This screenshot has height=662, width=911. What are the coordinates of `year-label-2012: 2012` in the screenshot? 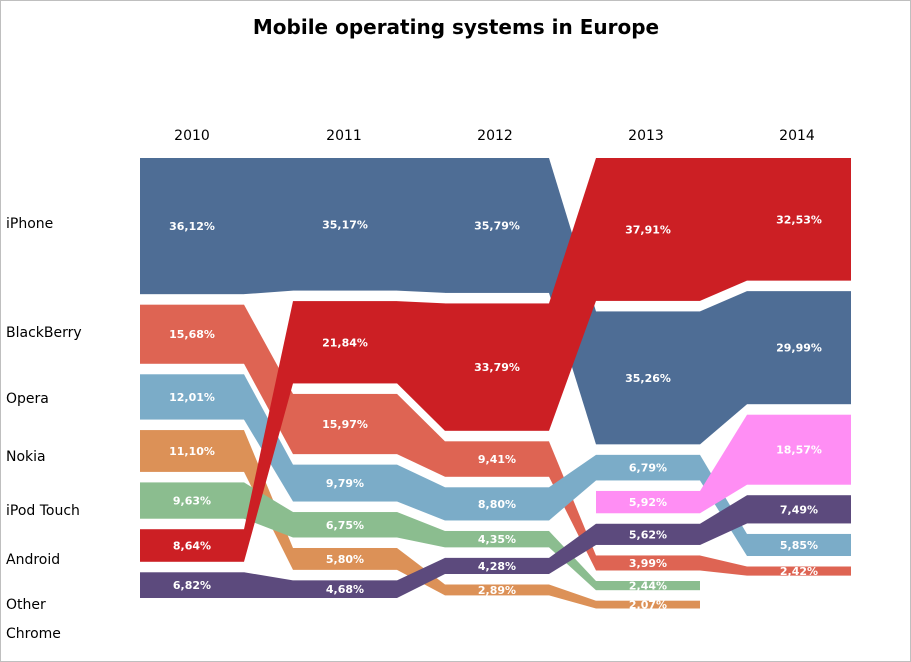 It's located at (495, 136).